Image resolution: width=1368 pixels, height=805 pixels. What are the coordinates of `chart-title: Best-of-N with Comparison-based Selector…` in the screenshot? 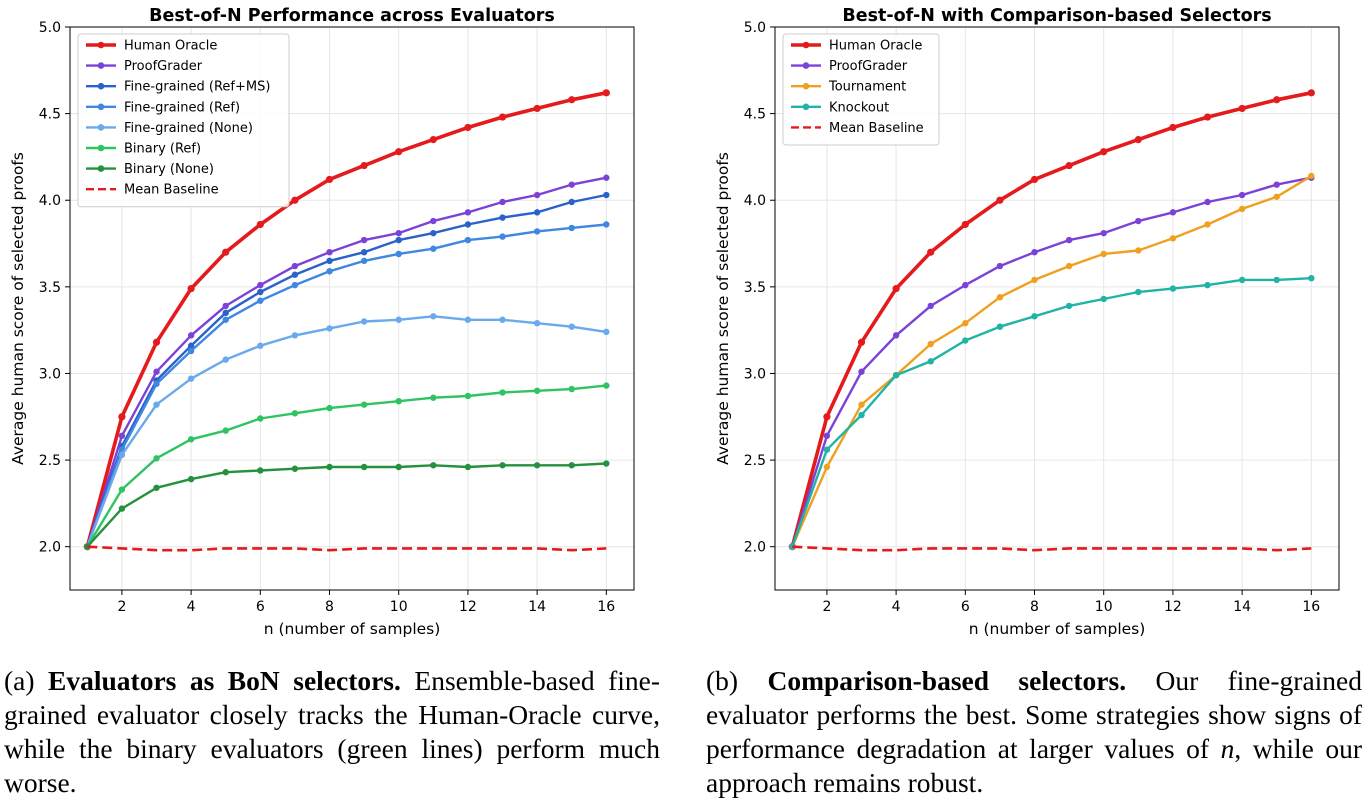 It's located at (1056, 16).